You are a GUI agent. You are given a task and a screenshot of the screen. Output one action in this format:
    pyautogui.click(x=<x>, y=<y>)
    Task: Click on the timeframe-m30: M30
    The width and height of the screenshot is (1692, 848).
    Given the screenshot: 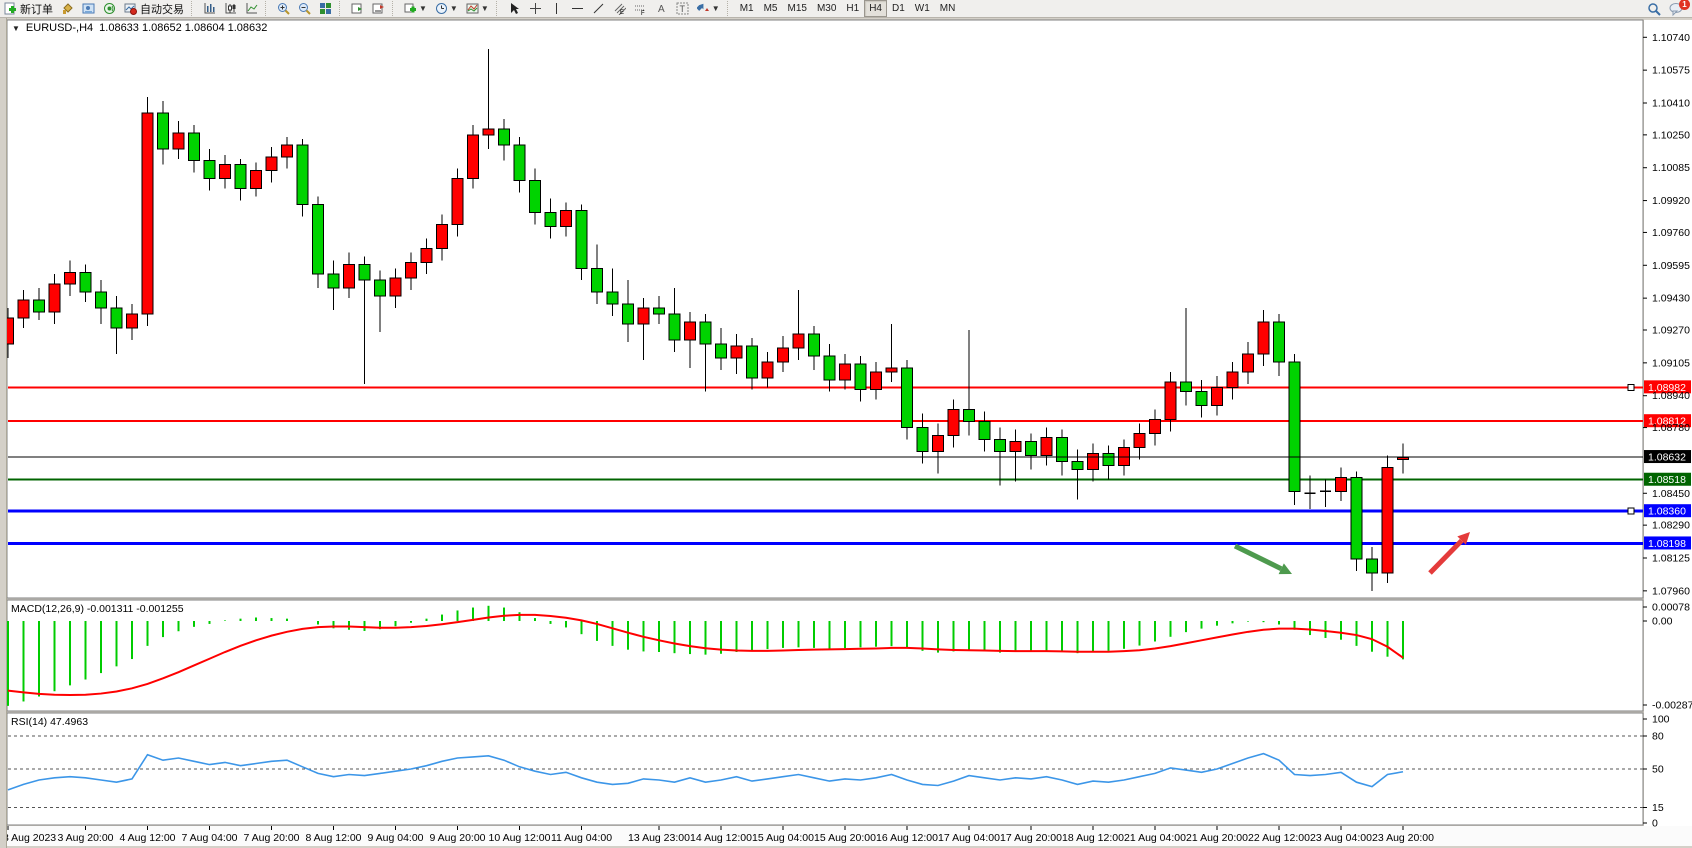 What is the action you would take?
    pyautogui.click(x=826, y=8)
    